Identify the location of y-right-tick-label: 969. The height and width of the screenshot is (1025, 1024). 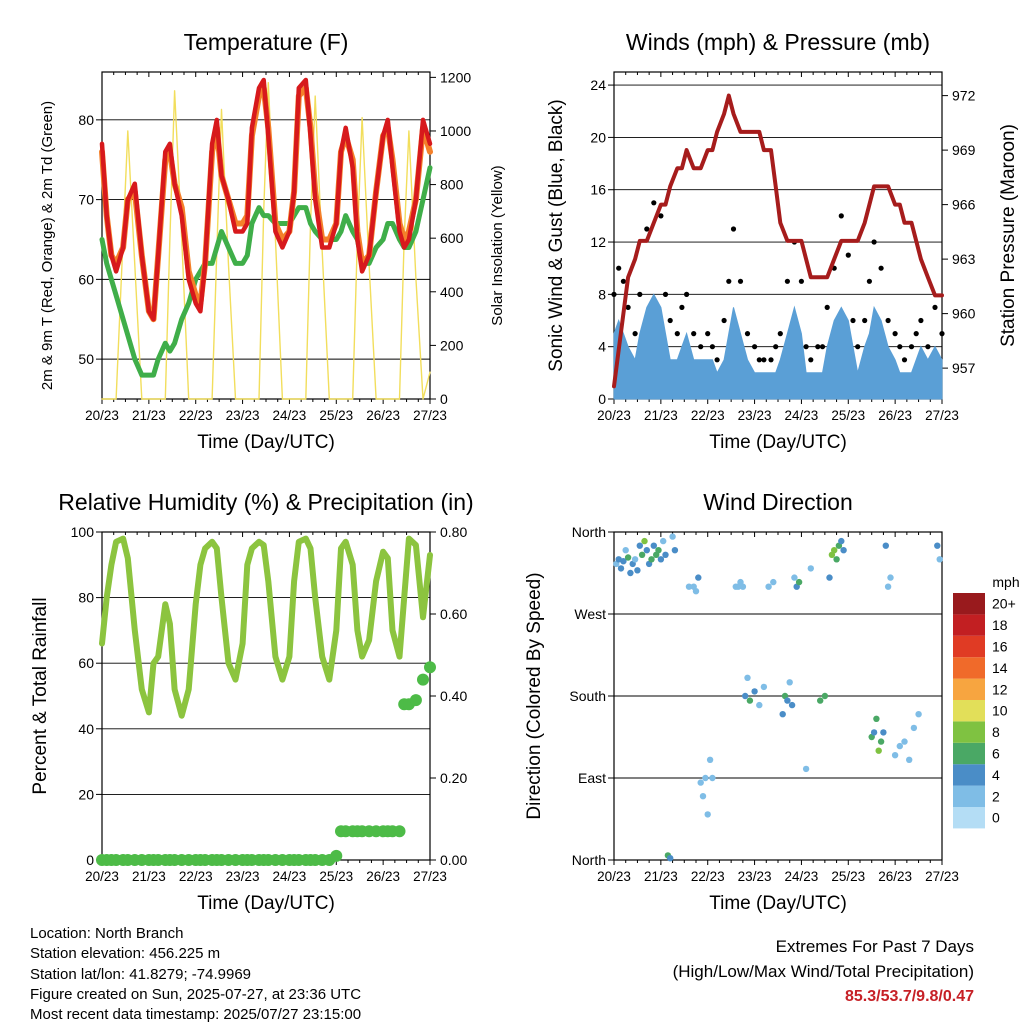
(964, 150).